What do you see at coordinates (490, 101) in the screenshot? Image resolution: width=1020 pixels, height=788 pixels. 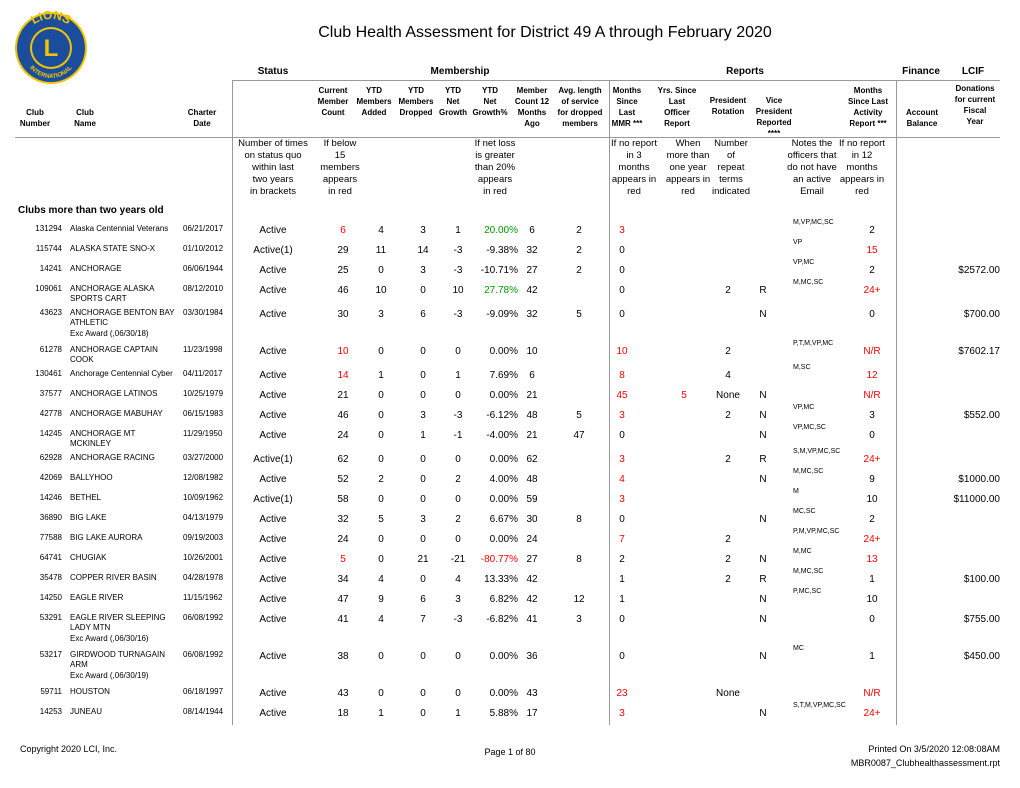 I see `column-header: Net` at bounding box center [490, 101].